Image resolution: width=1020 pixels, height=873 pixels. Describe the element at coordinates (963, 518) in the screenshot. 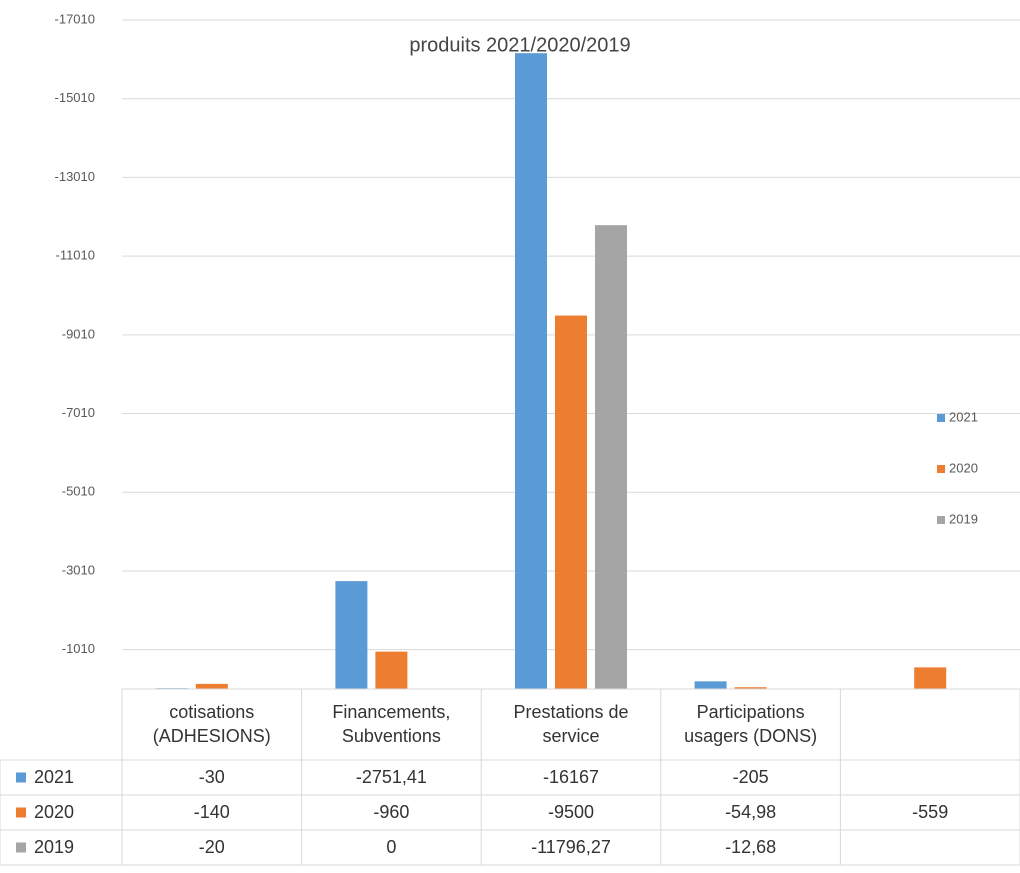

I see `legend-label: 2019` at that location.